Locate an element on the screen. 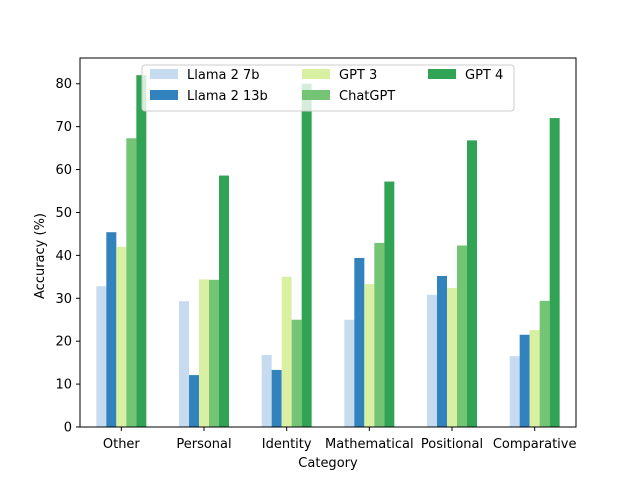 The width and height of the screenshot is (640, 480). bar-llama-2-7b-positional is located at coordinates (432, 360).